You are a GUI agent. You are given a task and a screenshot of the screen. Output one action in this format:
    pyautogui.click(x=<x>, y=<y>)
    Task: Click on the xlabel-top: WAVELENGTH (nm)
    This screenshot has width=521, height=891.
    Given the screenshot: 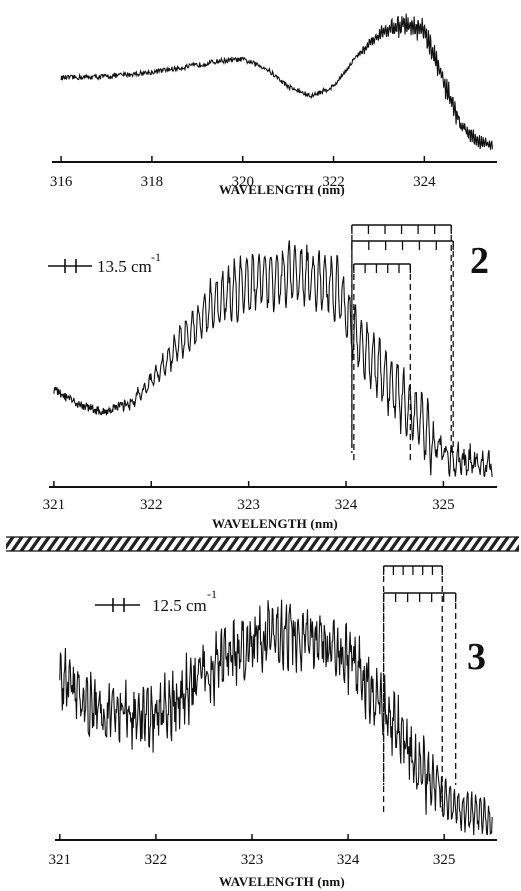 What is the action you would take?
    pyautogui.click(x=282, y=189)
    